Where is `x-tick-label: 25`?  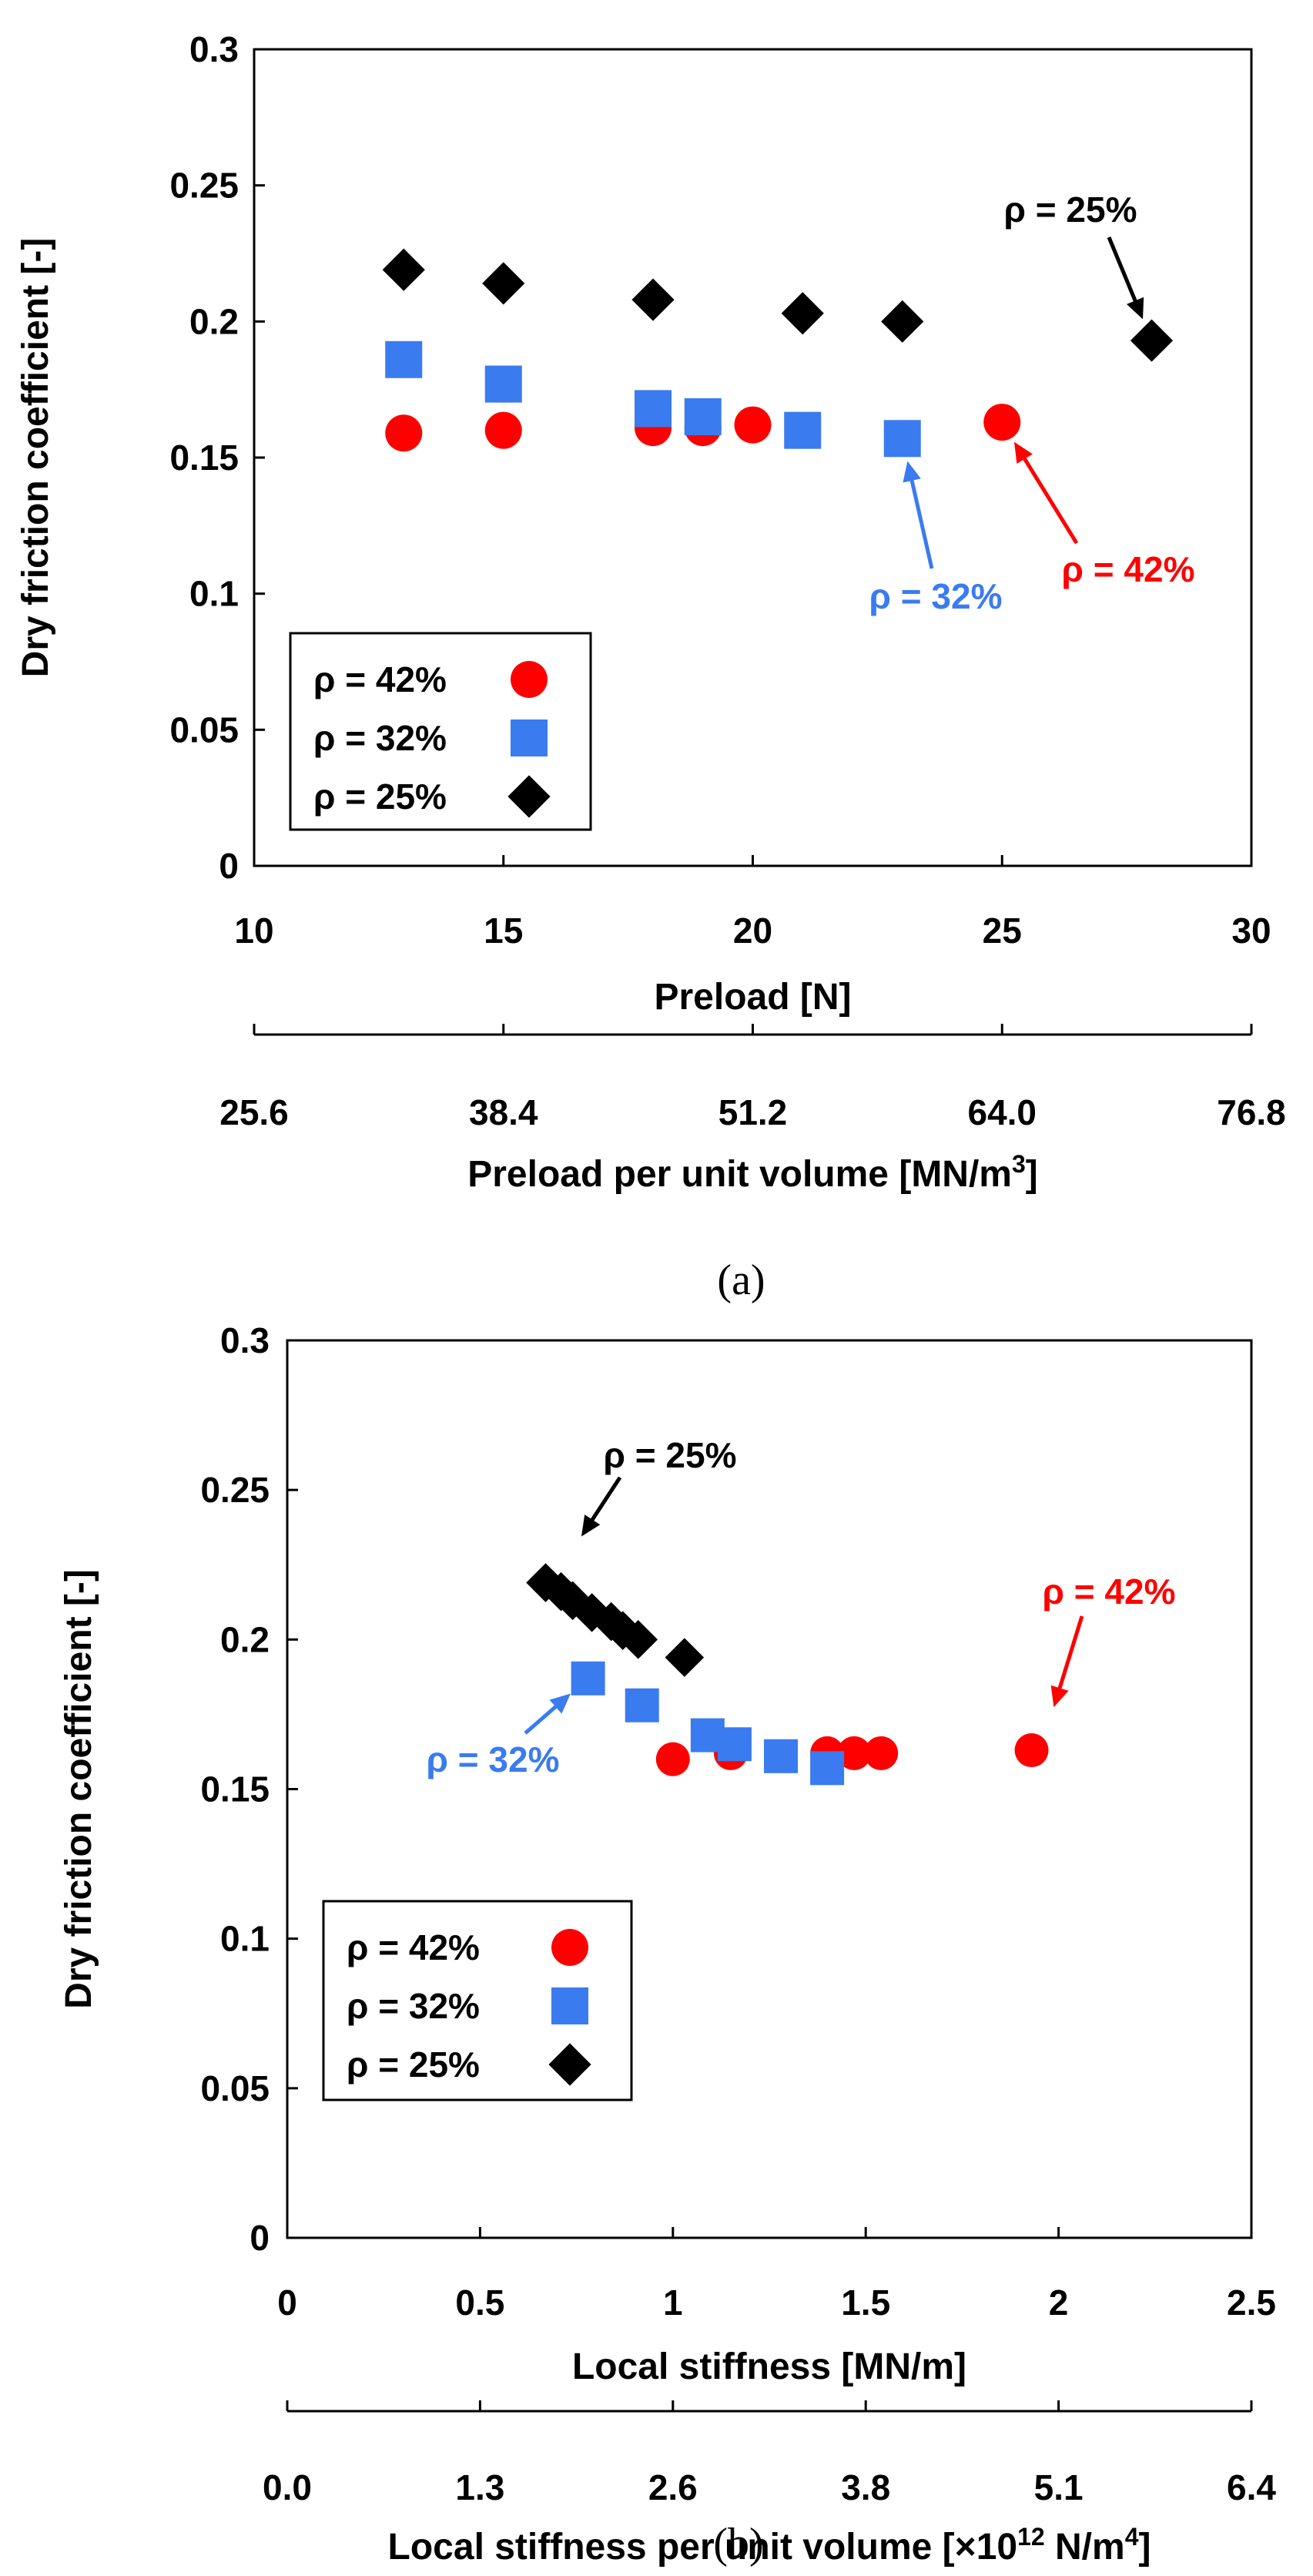 x-tick-label: 25 is located at coordinates (1002, 931).